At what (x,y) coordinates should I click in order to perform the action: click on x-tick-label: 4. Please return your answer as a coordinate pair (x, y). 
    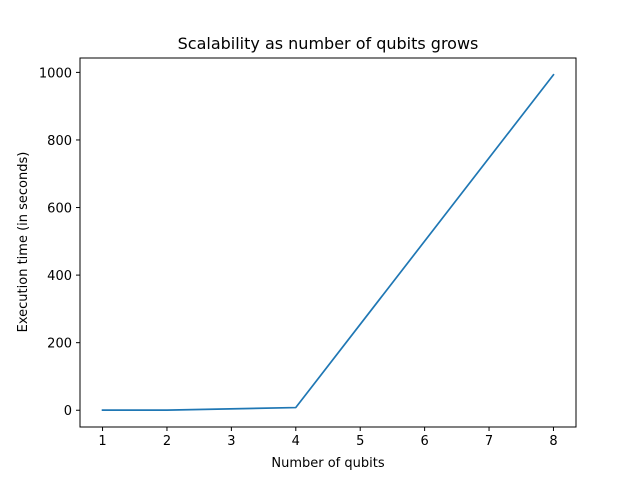
    Looking at the image, I should click on (296, 441).